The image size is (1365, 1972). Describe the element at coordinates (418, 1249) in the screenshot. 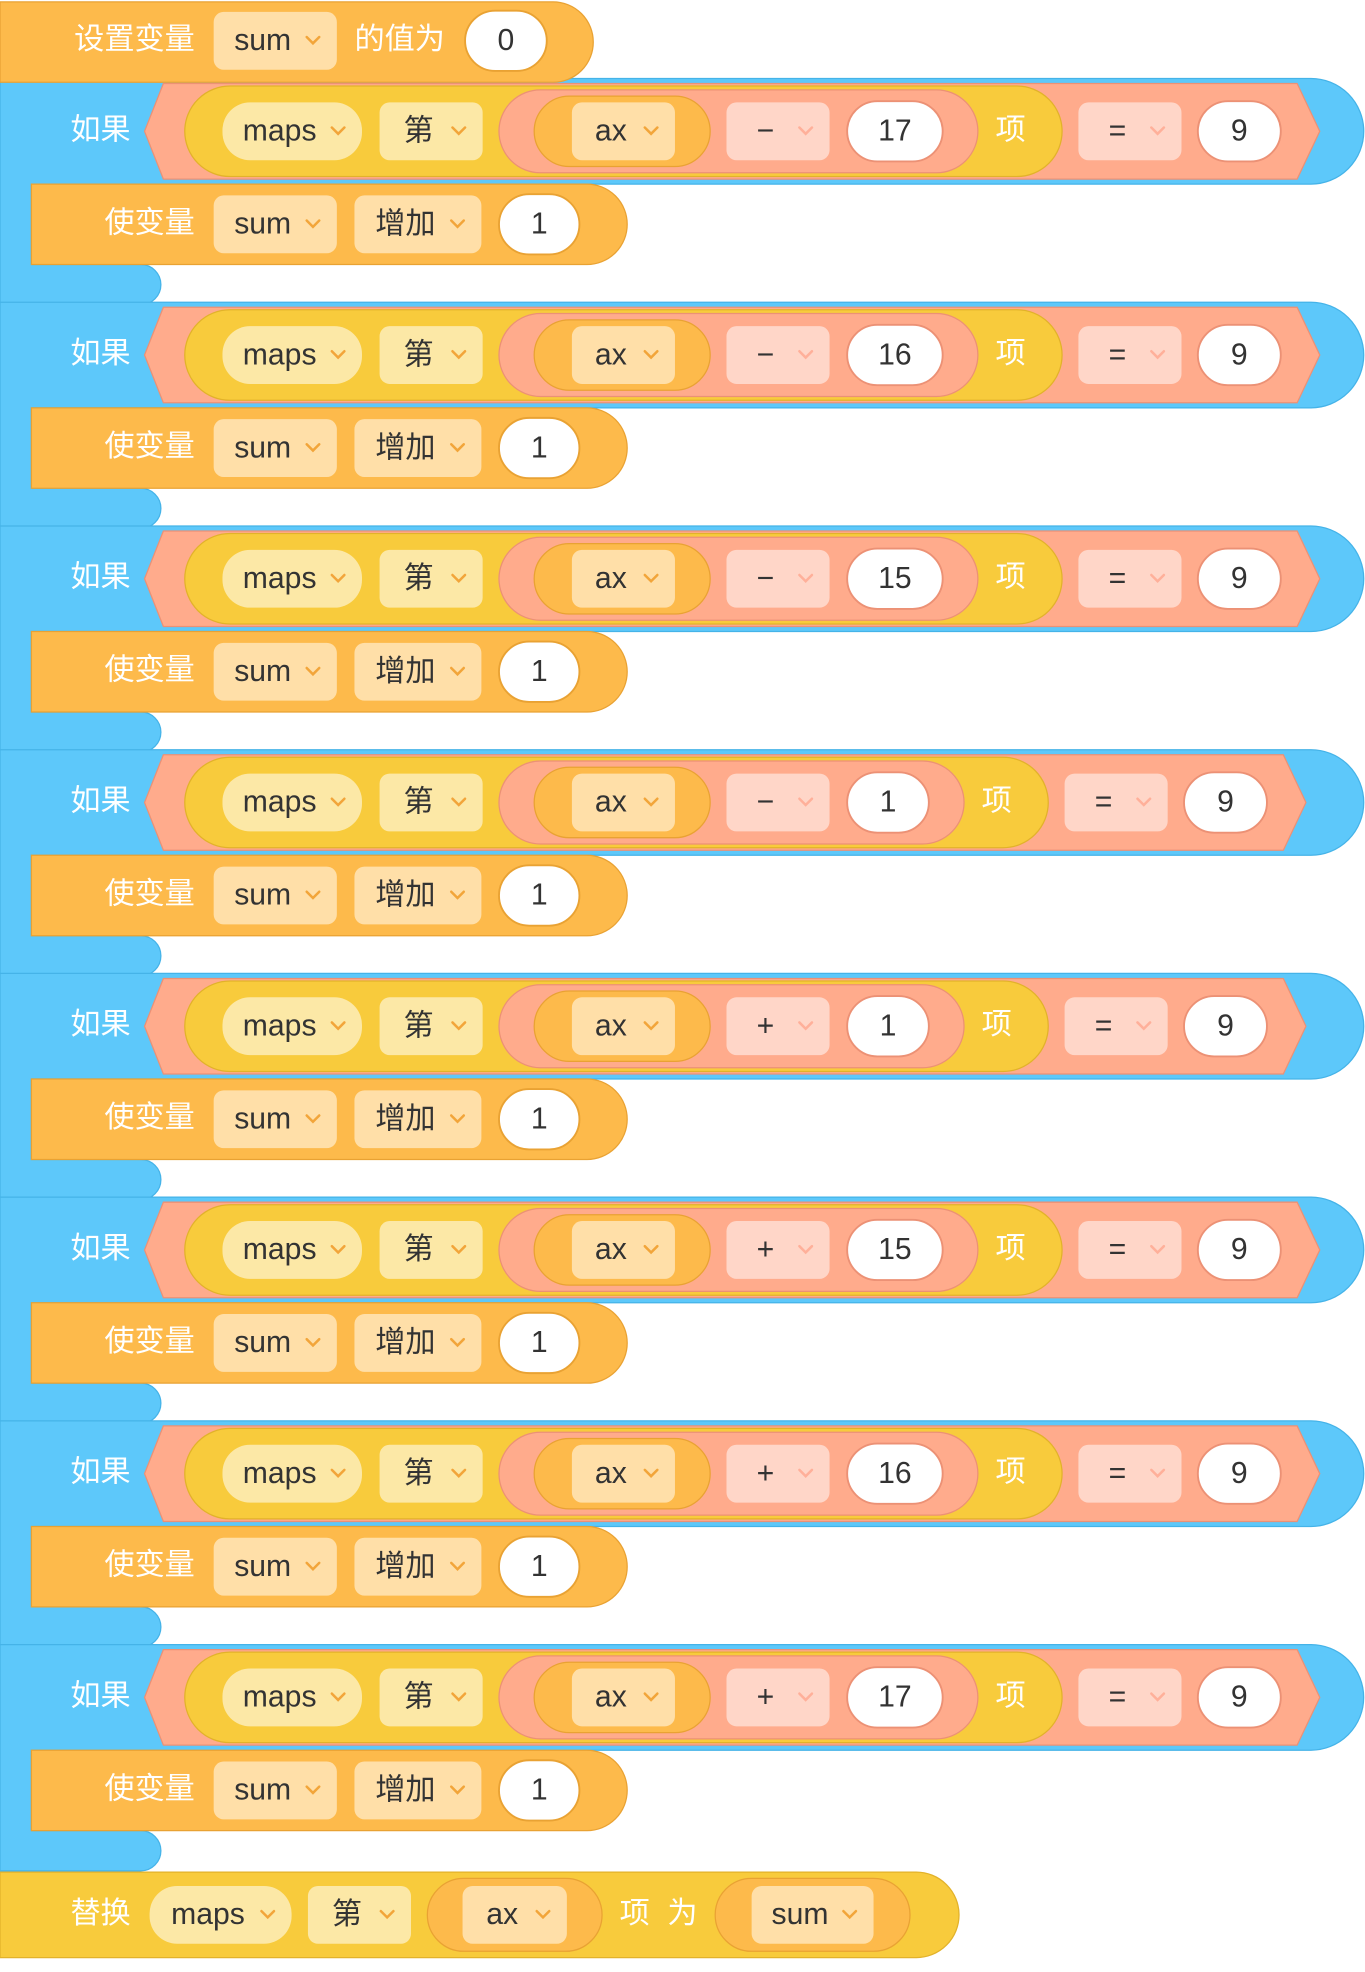

I see `index-dropdown-text: 第` at that location.